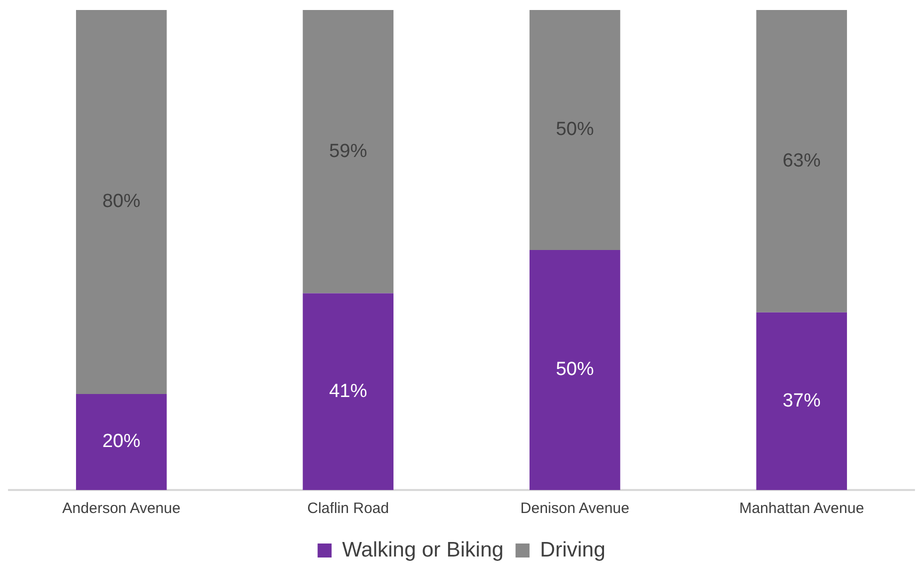 This screenshot has width=923, height=579. What do you see at coordinates (423, 550) in the screenshot?
I see `legend-label: Walking or Biking` at bounding box center [423, 550].